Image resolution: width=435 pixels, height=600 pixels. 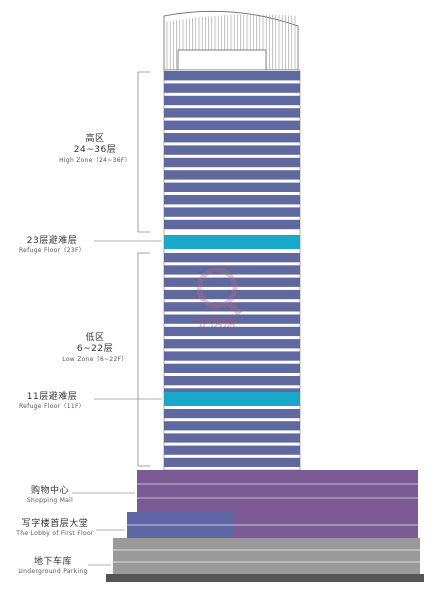 I want to click on mall-english: Shopping Mall, so click(x=50, y=501).